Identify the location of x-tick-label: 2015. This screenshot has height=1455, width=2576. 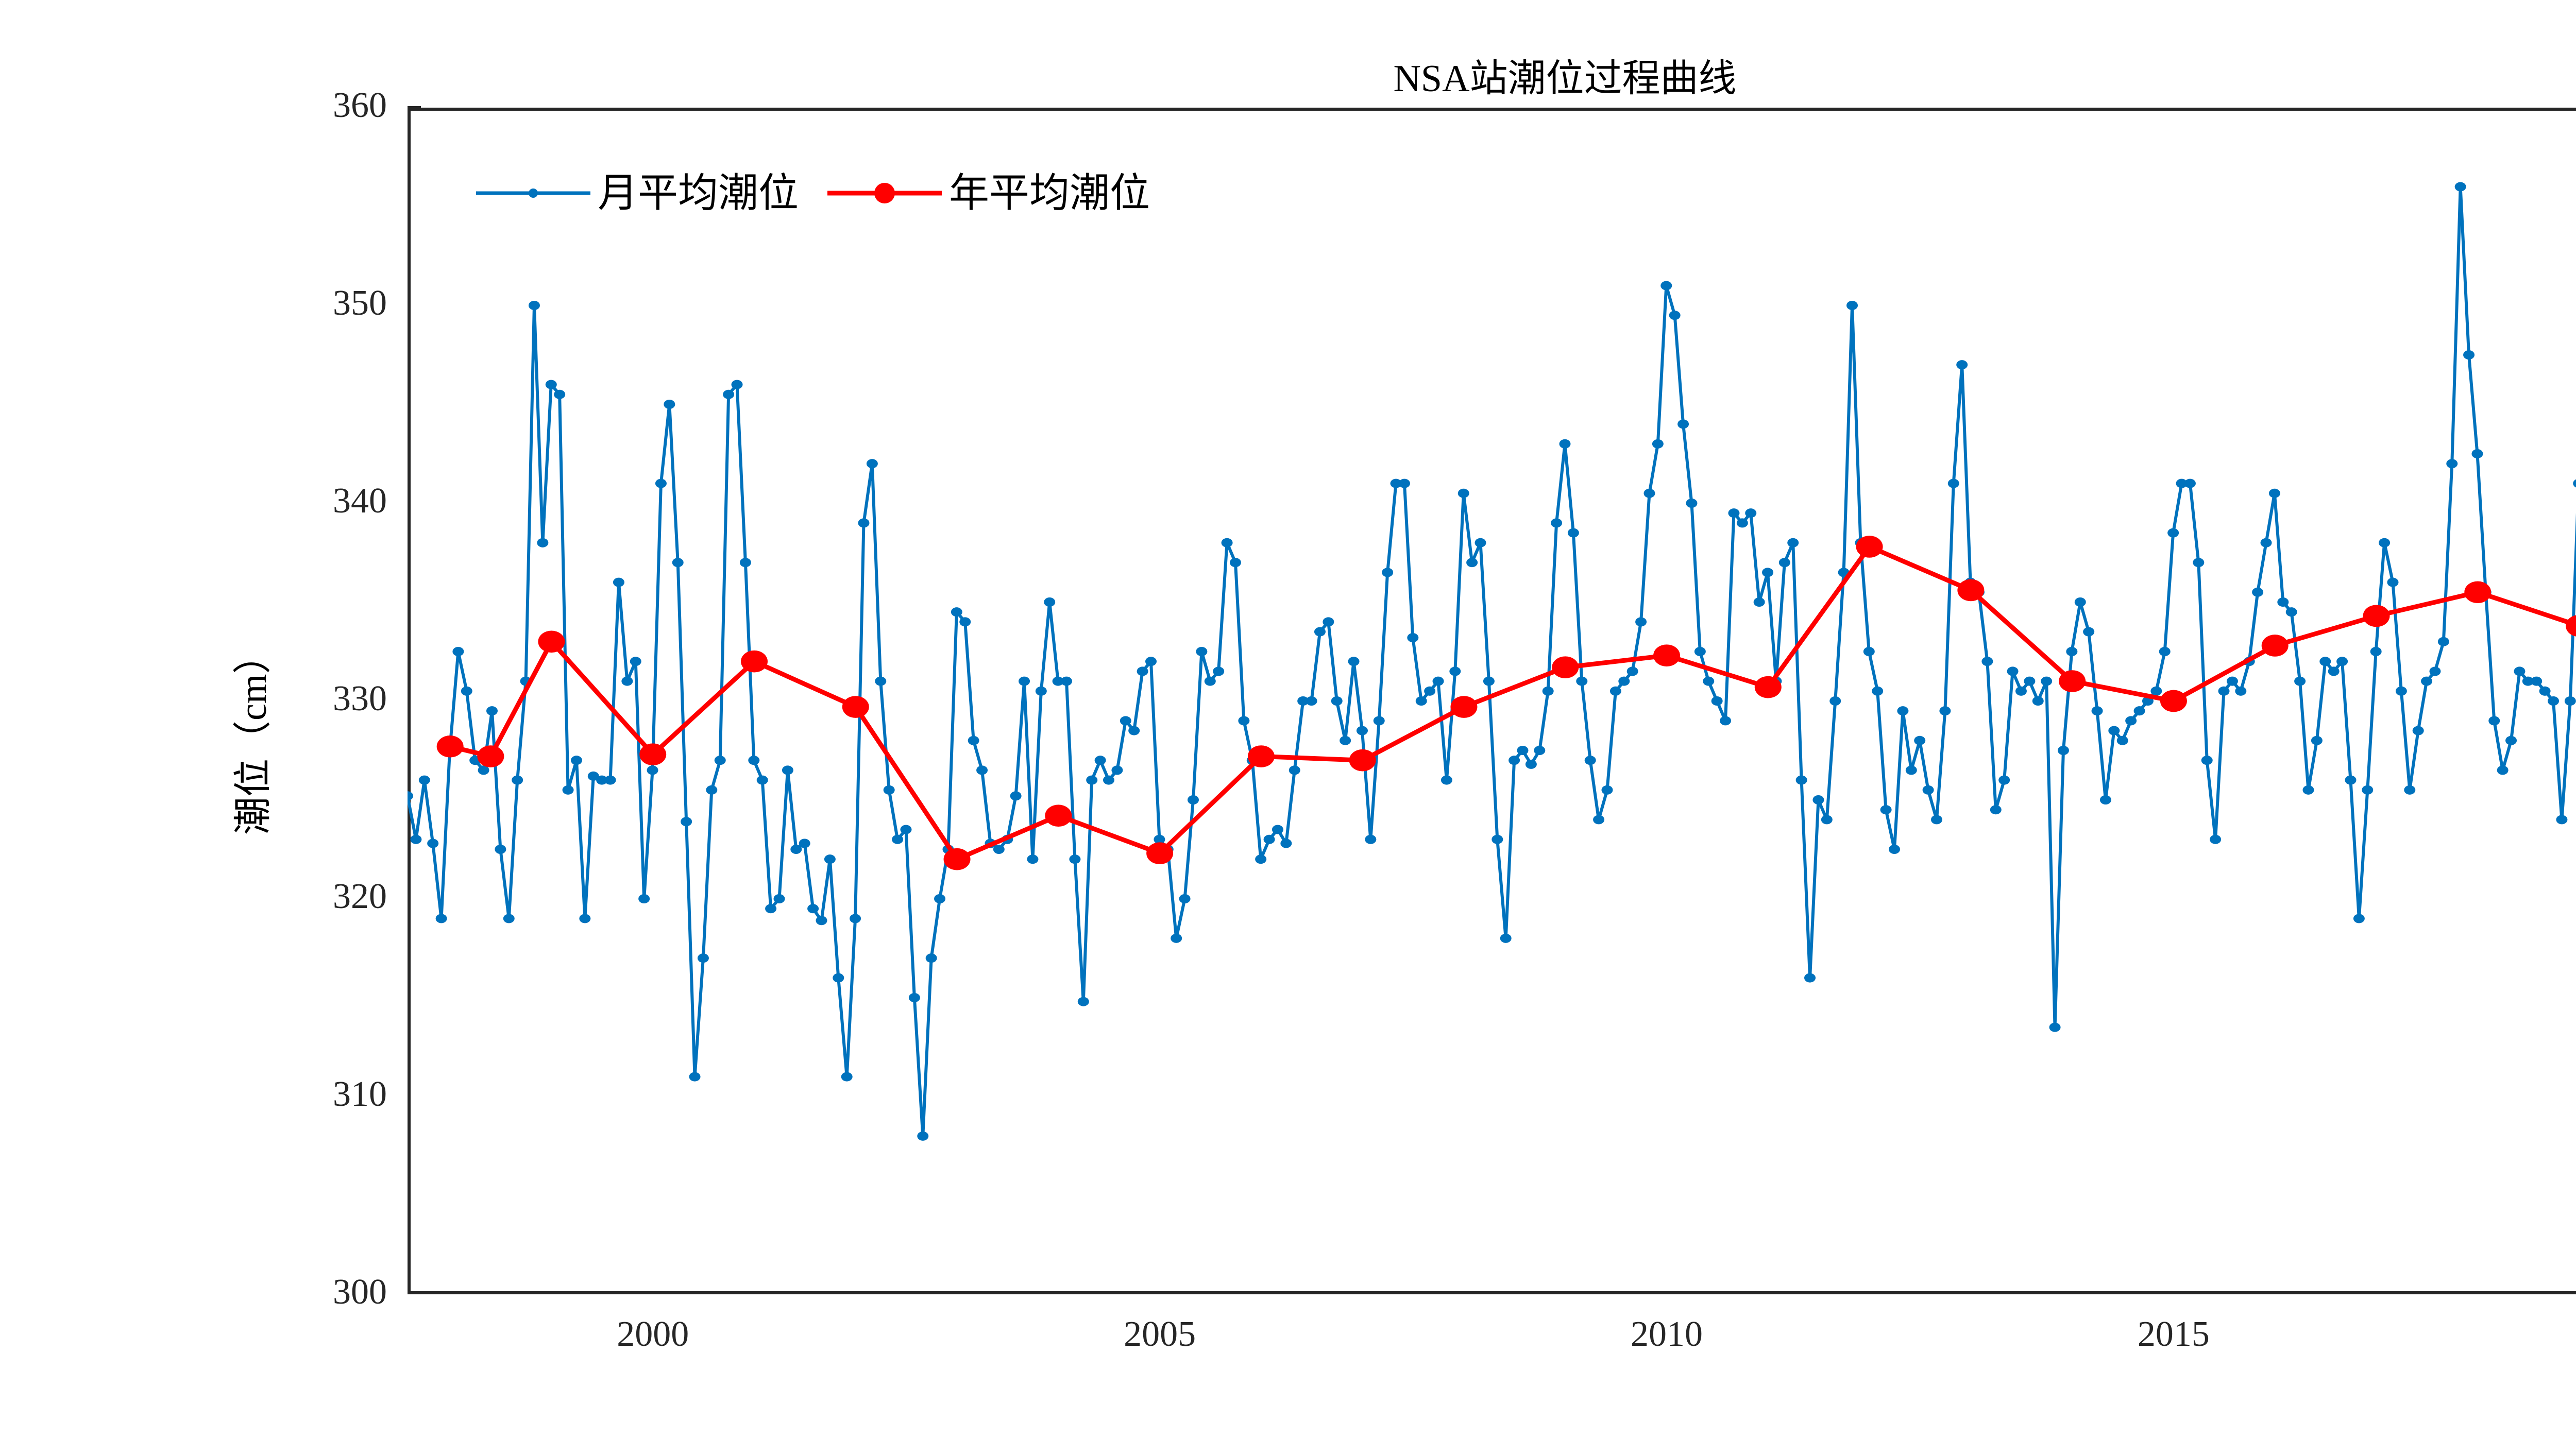
(2173, 1334).